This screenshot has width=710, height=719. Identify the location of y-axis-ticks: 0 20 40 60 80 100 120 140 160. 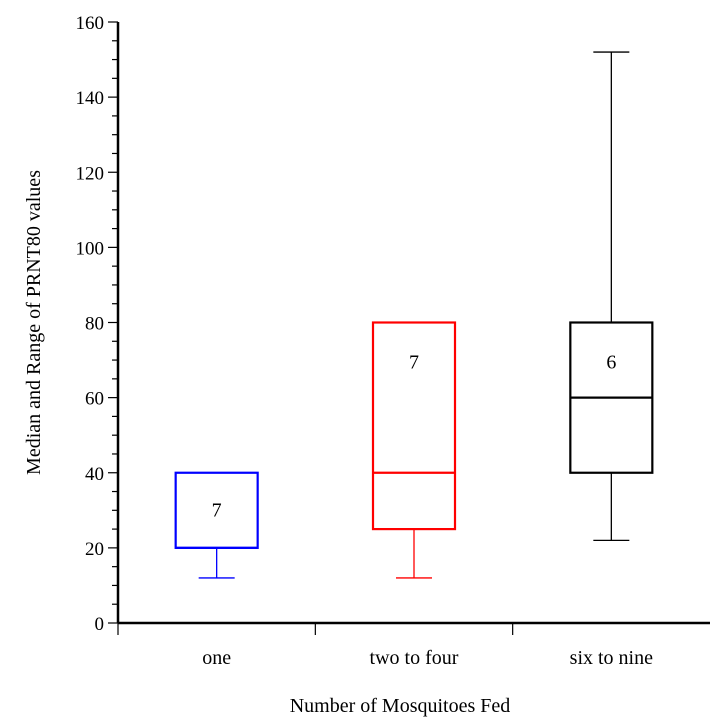
(97, 324).